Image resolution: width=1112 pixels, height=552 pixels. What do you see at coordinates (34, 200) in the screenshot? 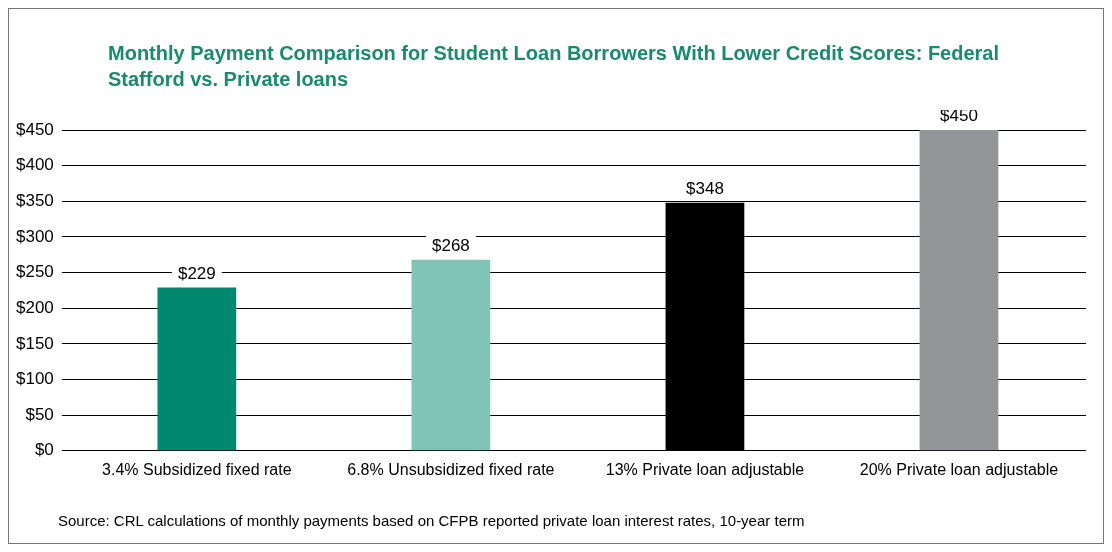
I see `y-tick-label: $350` at bounding box center [34, 200].